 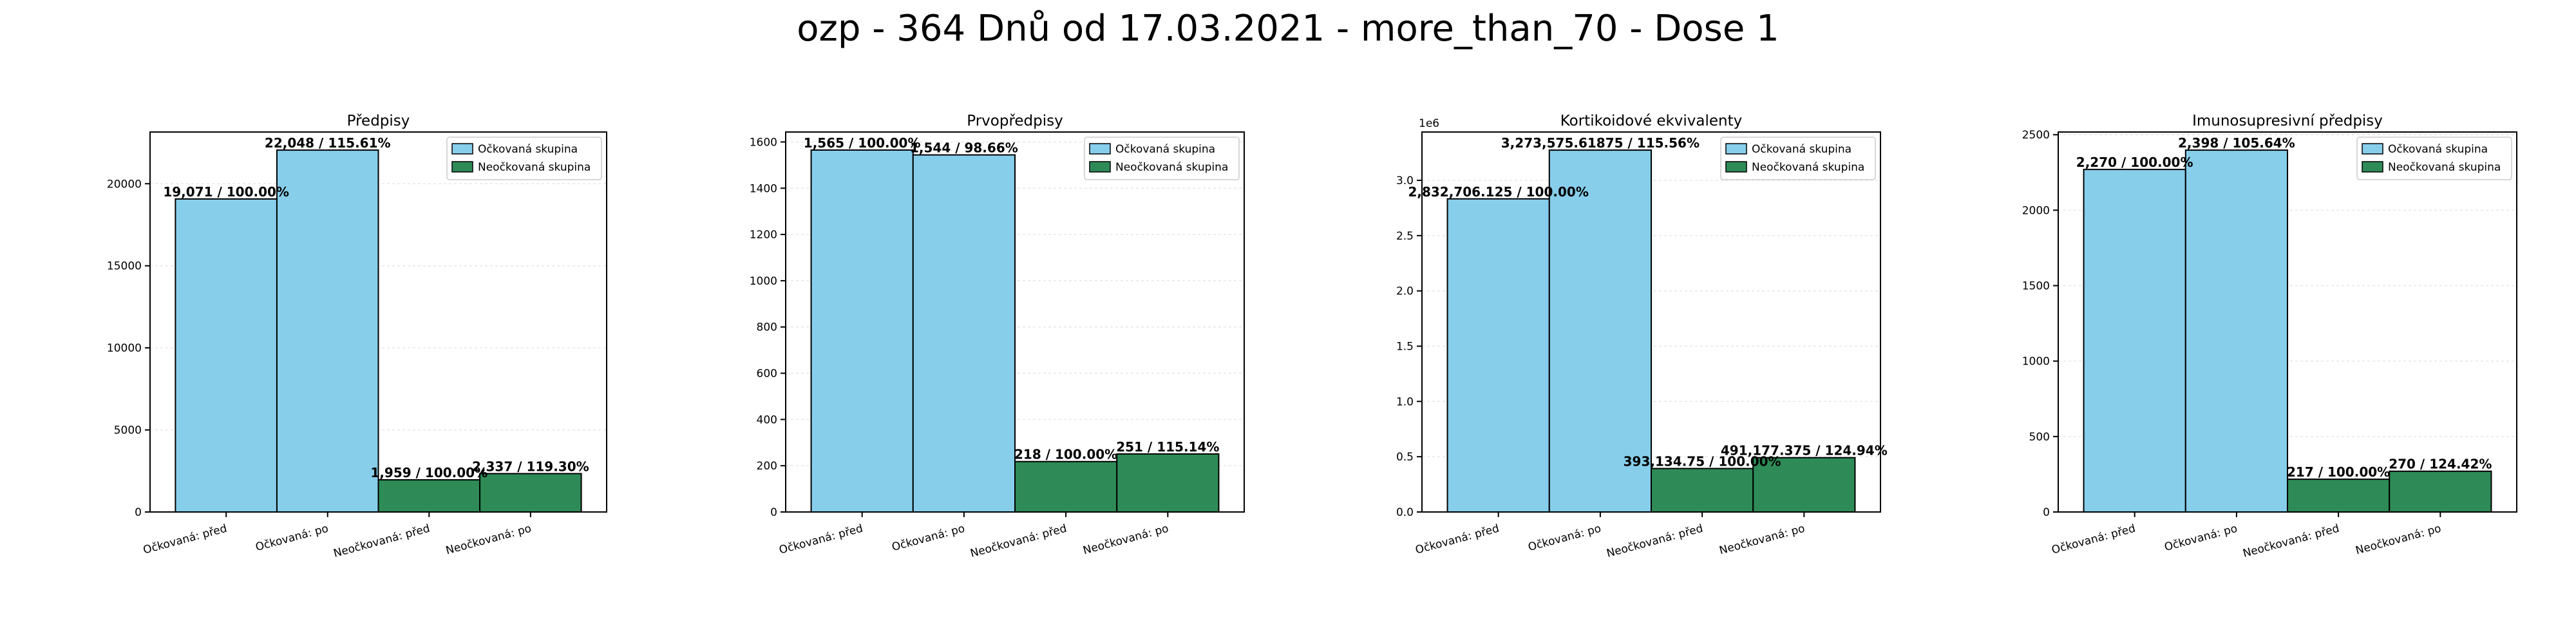 What do you see at coordinates (767, 327) in the screenshot?
I see `y-tick-label: 800` at bounding box center [767, 327].